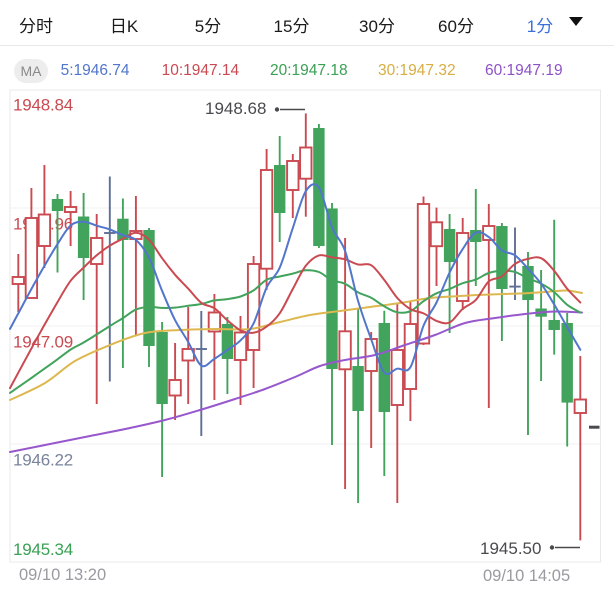 The width and height of the screenshot is (614, 600). I want to click on svg-text: 1946.22, so click(43, 460).